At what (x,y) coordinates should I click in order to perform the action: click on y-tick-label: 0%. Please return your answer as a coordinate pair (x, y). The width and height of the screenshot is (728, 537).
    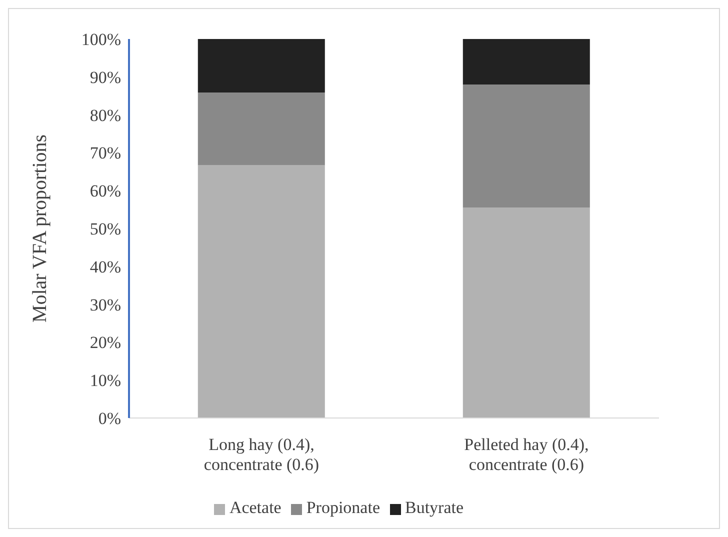
    Looking at the image, I should click on (109, 418).